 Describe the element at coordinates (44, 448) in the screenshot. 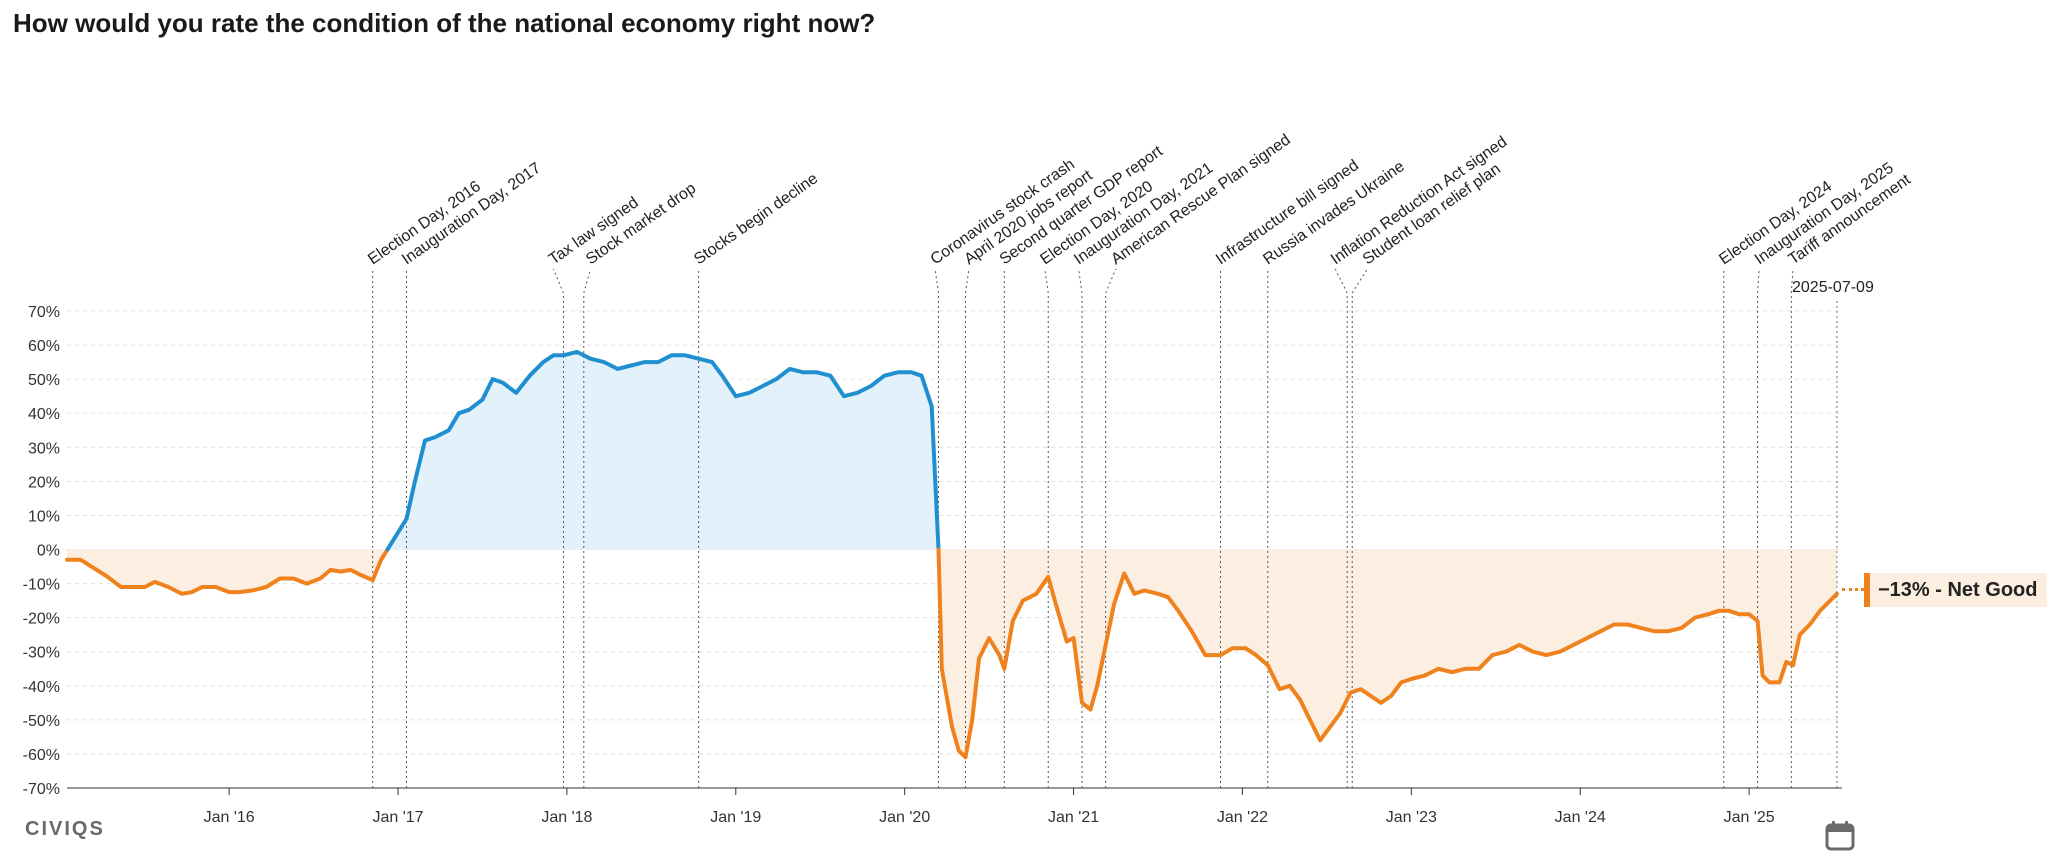

I see `y-tick-label: 30%` at that location.